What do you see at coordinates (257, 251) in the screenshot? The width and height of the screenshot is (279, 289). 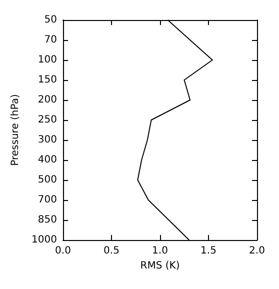 I see `x-tick-label: 2.0` at bounding box center [257, 251].